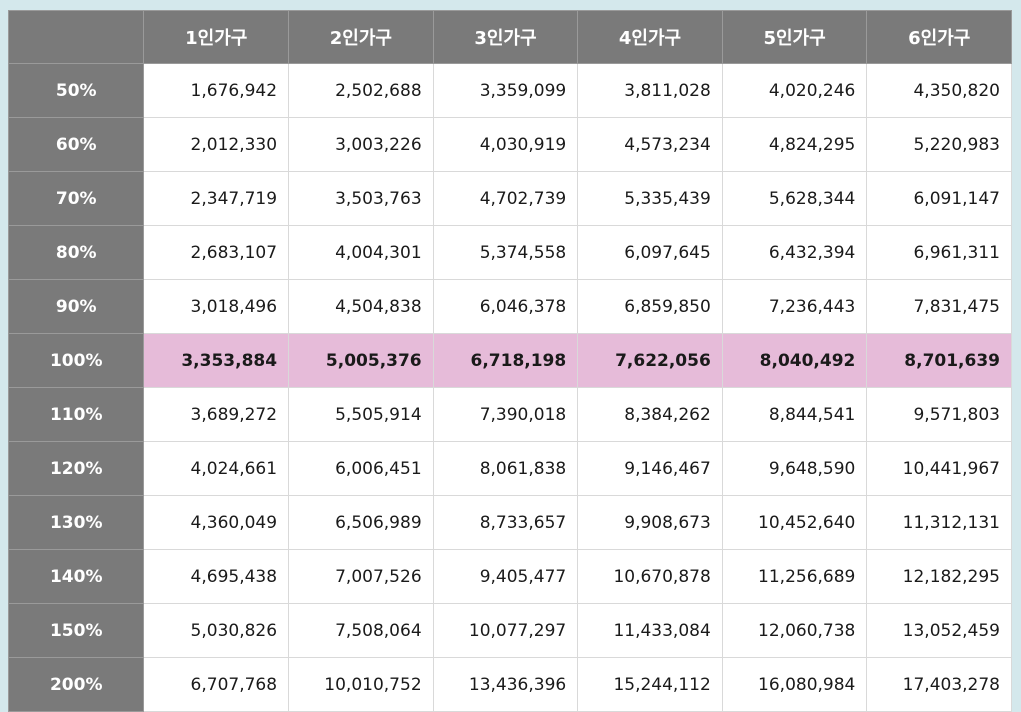 This screenshot has width=1021, height=712. I want to click on table-cell: 4,573,234, so click(650, 144).